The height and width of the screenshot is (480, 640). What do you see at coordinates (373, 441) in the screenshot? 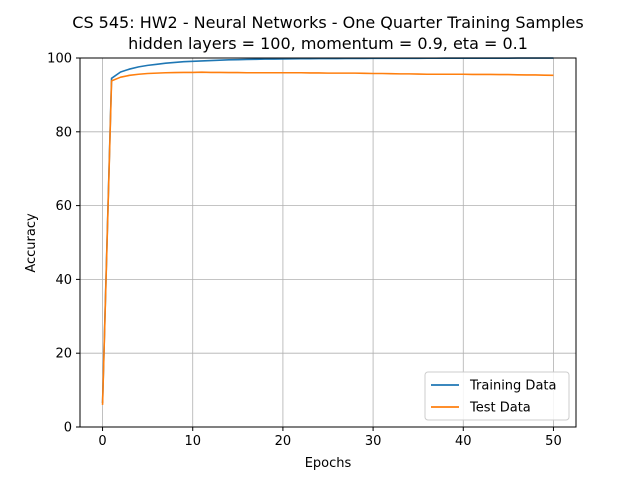
I see `x-tick-label: 30` at bounding box center [373, 441].